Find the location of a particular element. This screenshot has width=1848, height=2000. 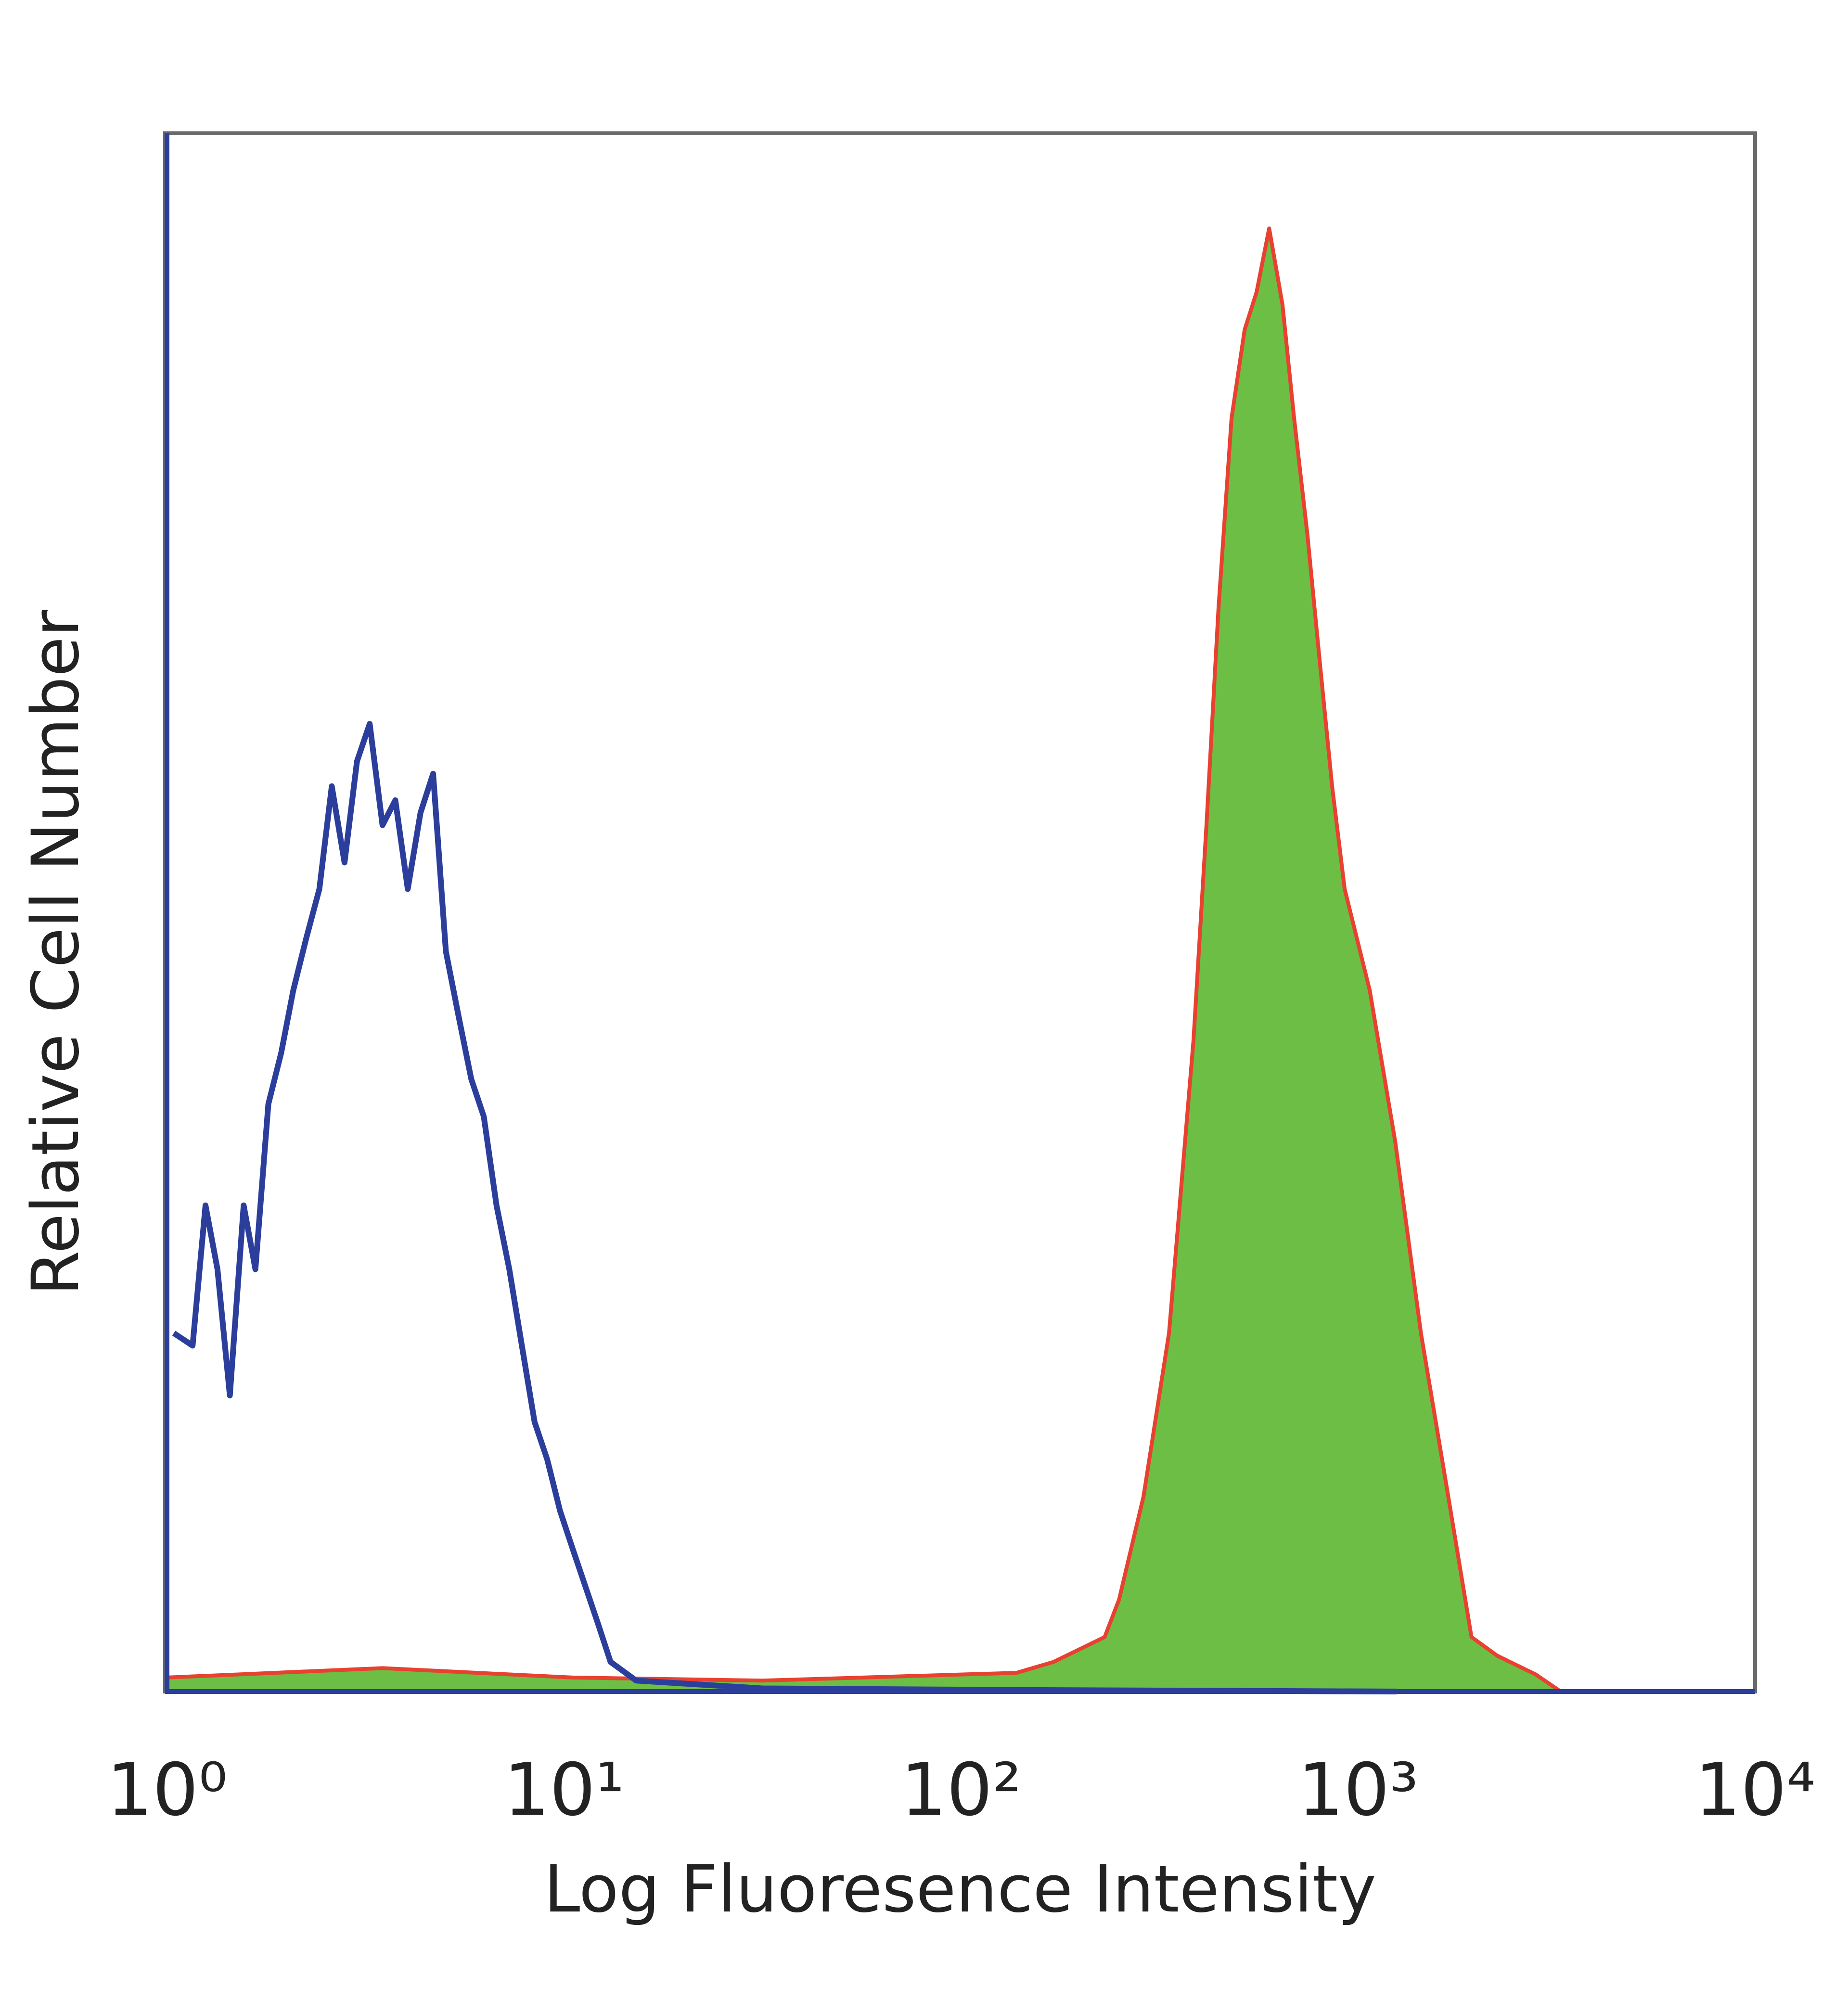

x-tick-label: 10⁰ is located at coordinates (166, 1790).